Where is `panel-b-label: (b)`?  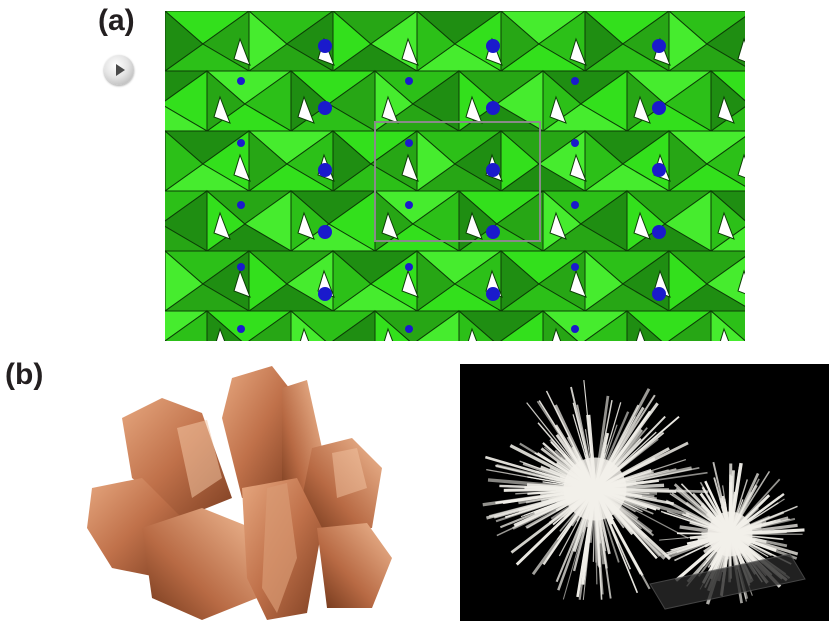
panel-b-label: (b) is located at coordinates (24, 375).